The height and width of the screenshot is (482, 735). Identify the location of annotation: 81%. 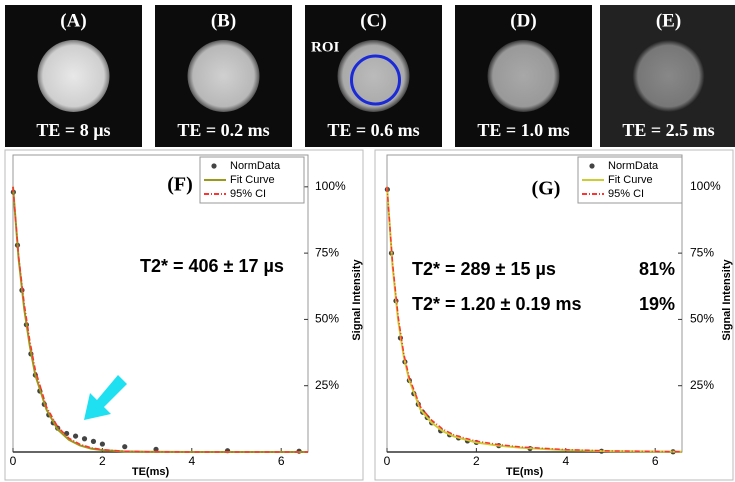
(657, 269).